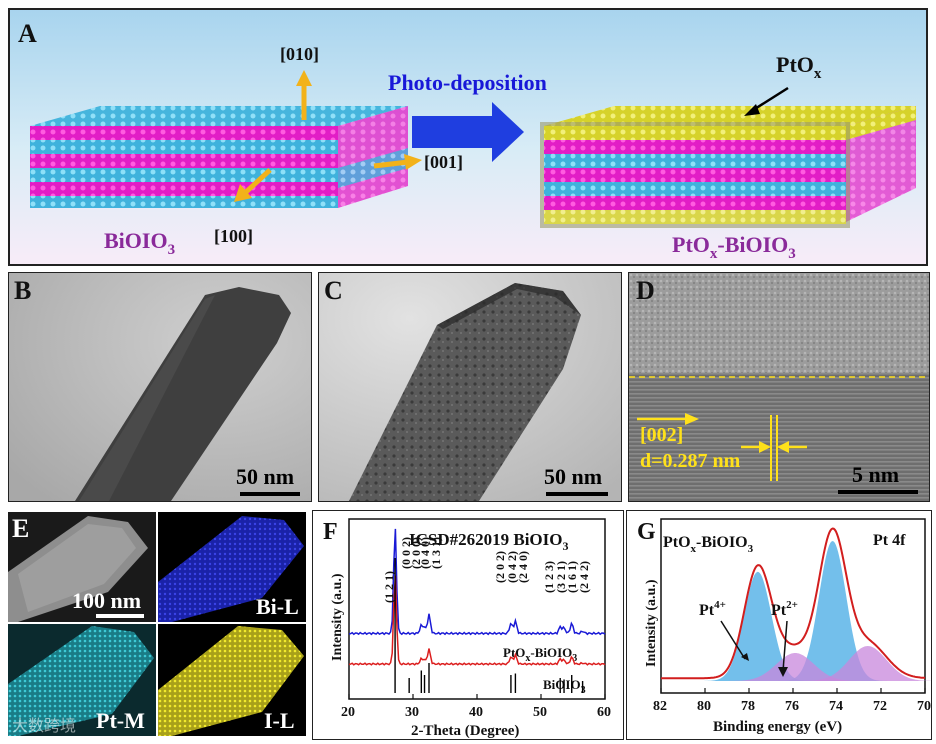  Describe the element at coordinates (573, 476) in the screenshot. I see `panel-c-scale-label: 50 nm` at that location.